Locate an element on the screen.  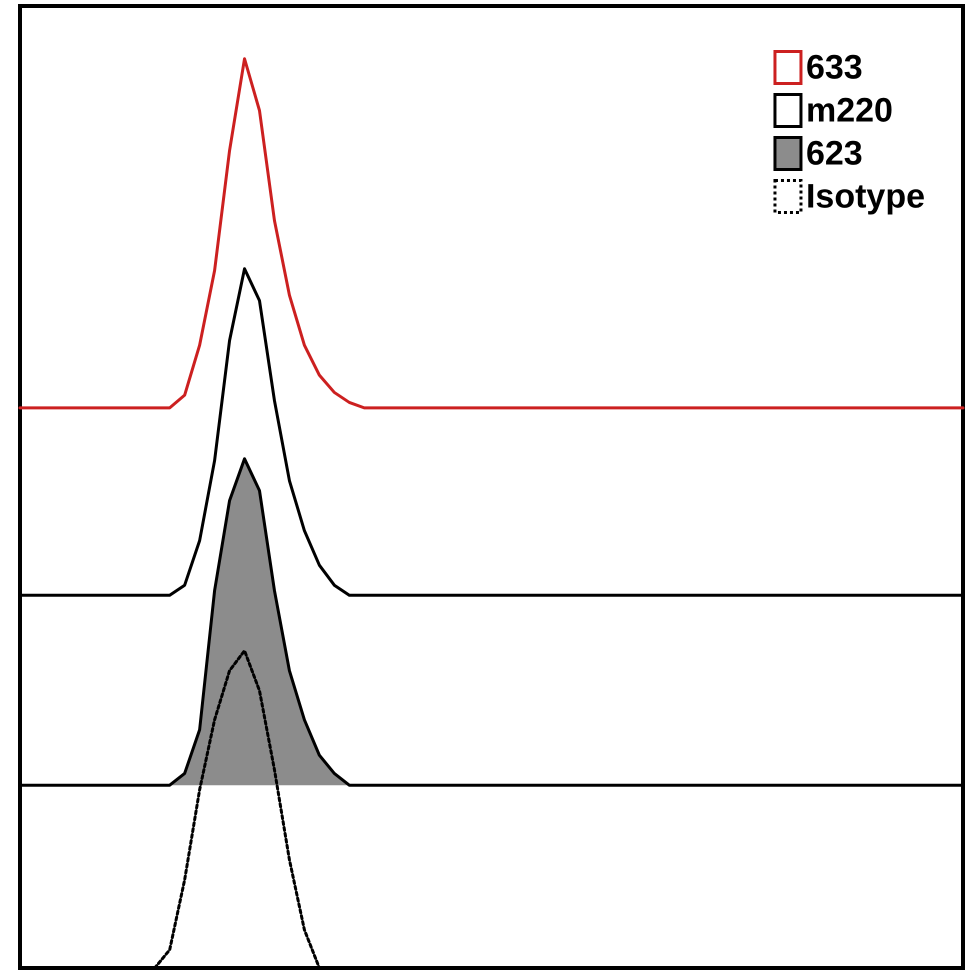
legend-label: Isotype is located at coordinates (866, 197).